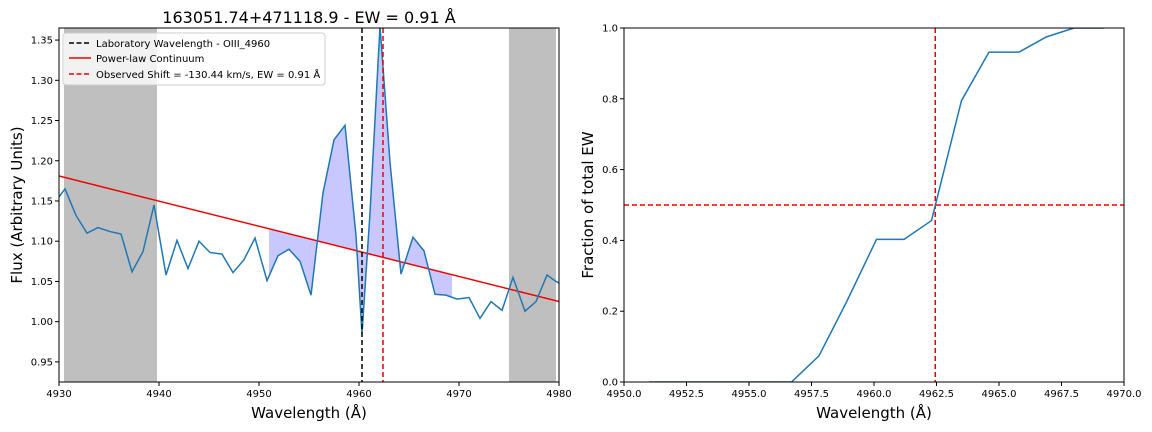  I want to click on x-tick-label: 4960.0, so click(874, 394).